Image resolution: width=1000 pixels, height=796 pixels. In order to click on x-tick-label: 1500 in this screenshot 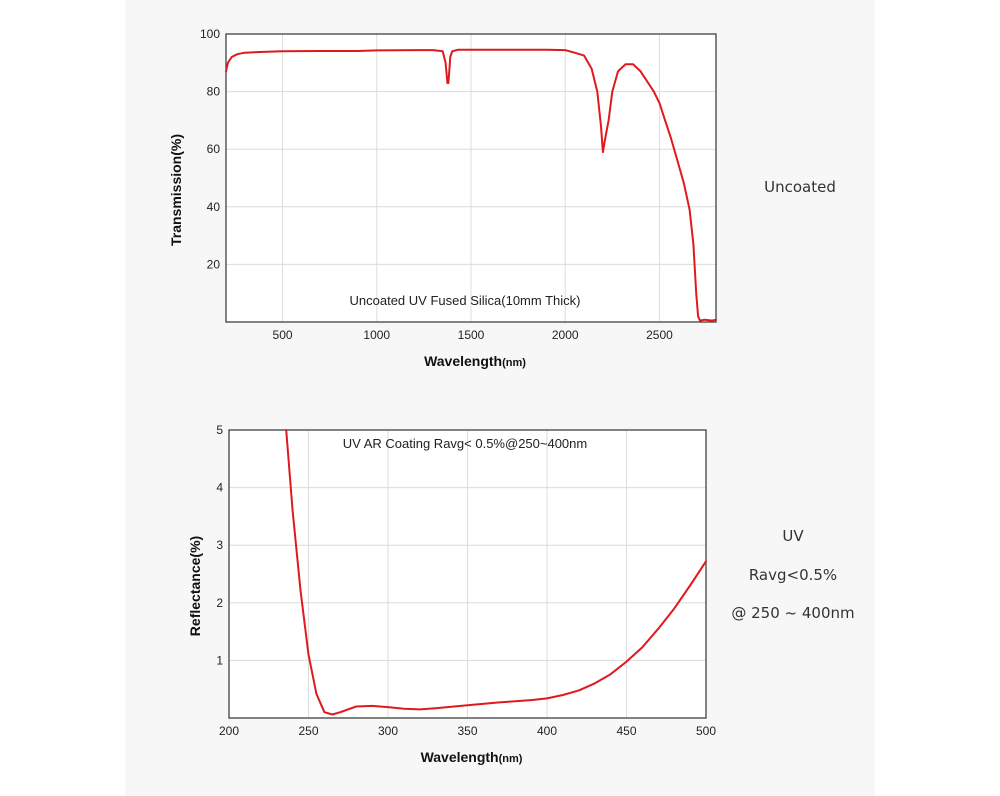, I will do `click(471, 335)`.